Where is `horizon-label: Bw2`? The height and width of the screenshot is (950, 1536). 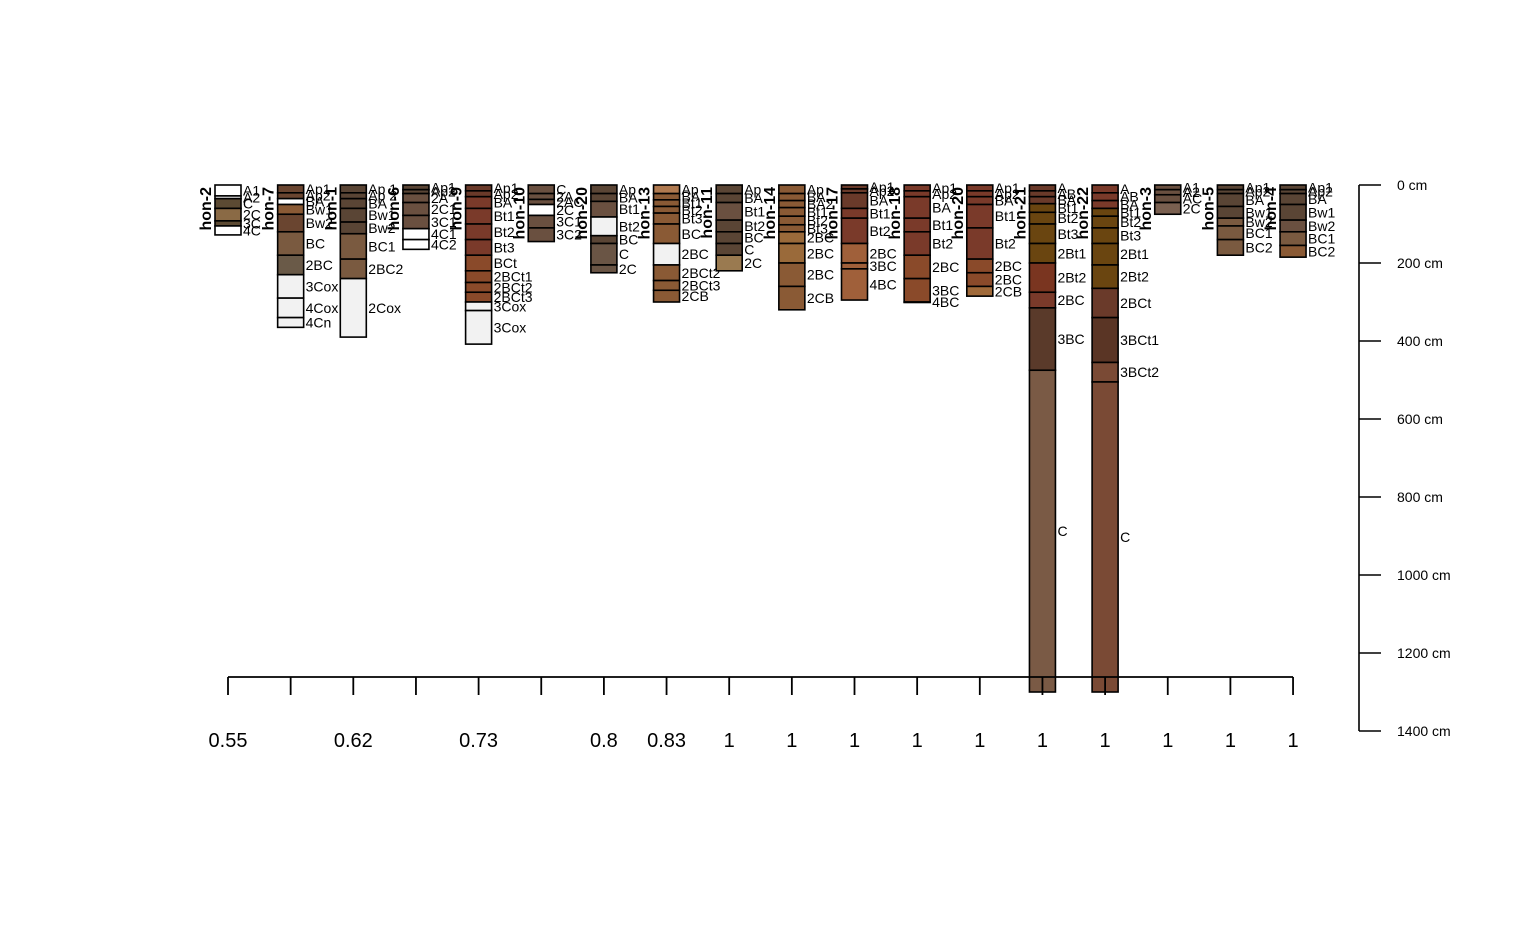 horizon-label: Bw2 is located at coordinates (1258, 222).